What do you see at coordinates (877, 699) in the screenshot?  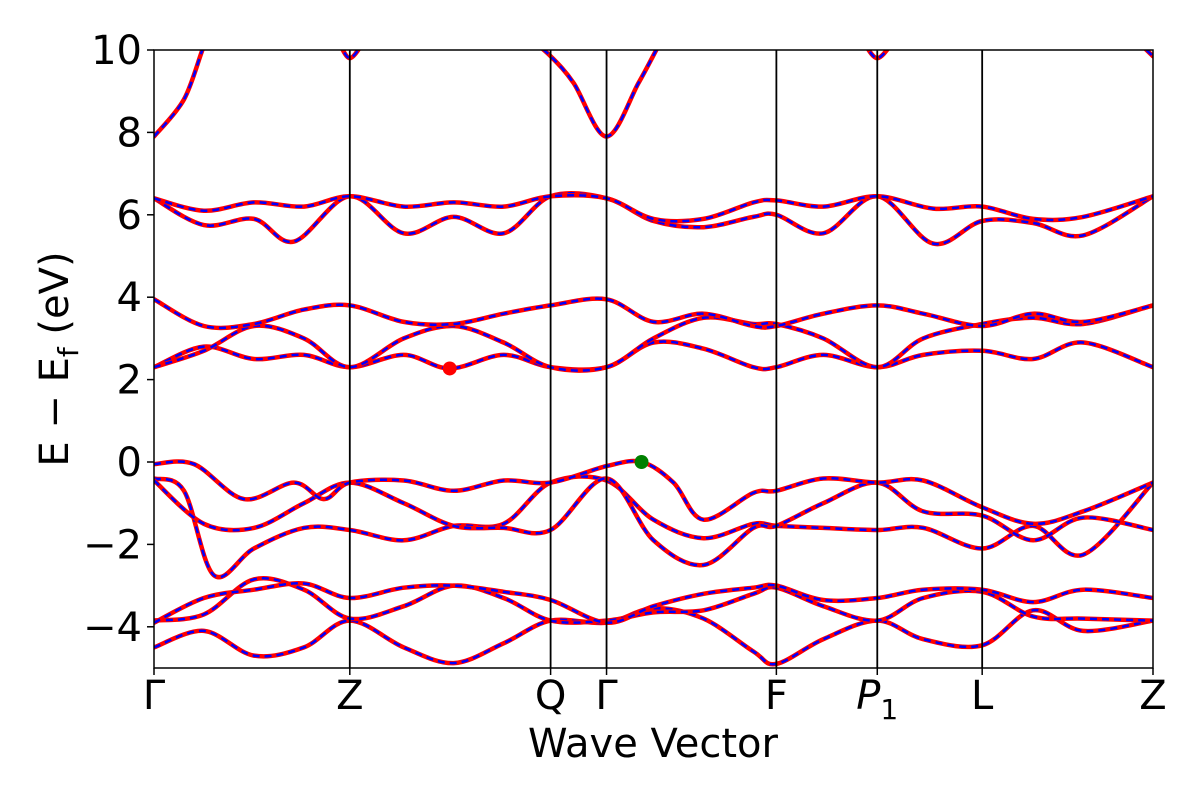 I see `x-tick-label-5: P1` at bounding box center [877, 699].